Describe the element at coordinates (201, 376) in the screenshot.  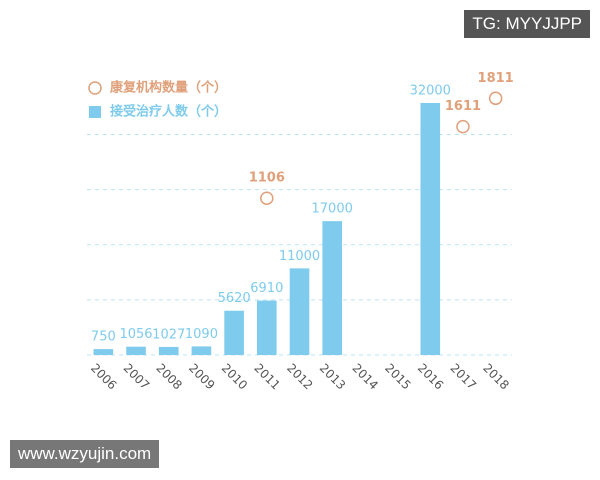
I see `x-tick-label: 2009` at that location.